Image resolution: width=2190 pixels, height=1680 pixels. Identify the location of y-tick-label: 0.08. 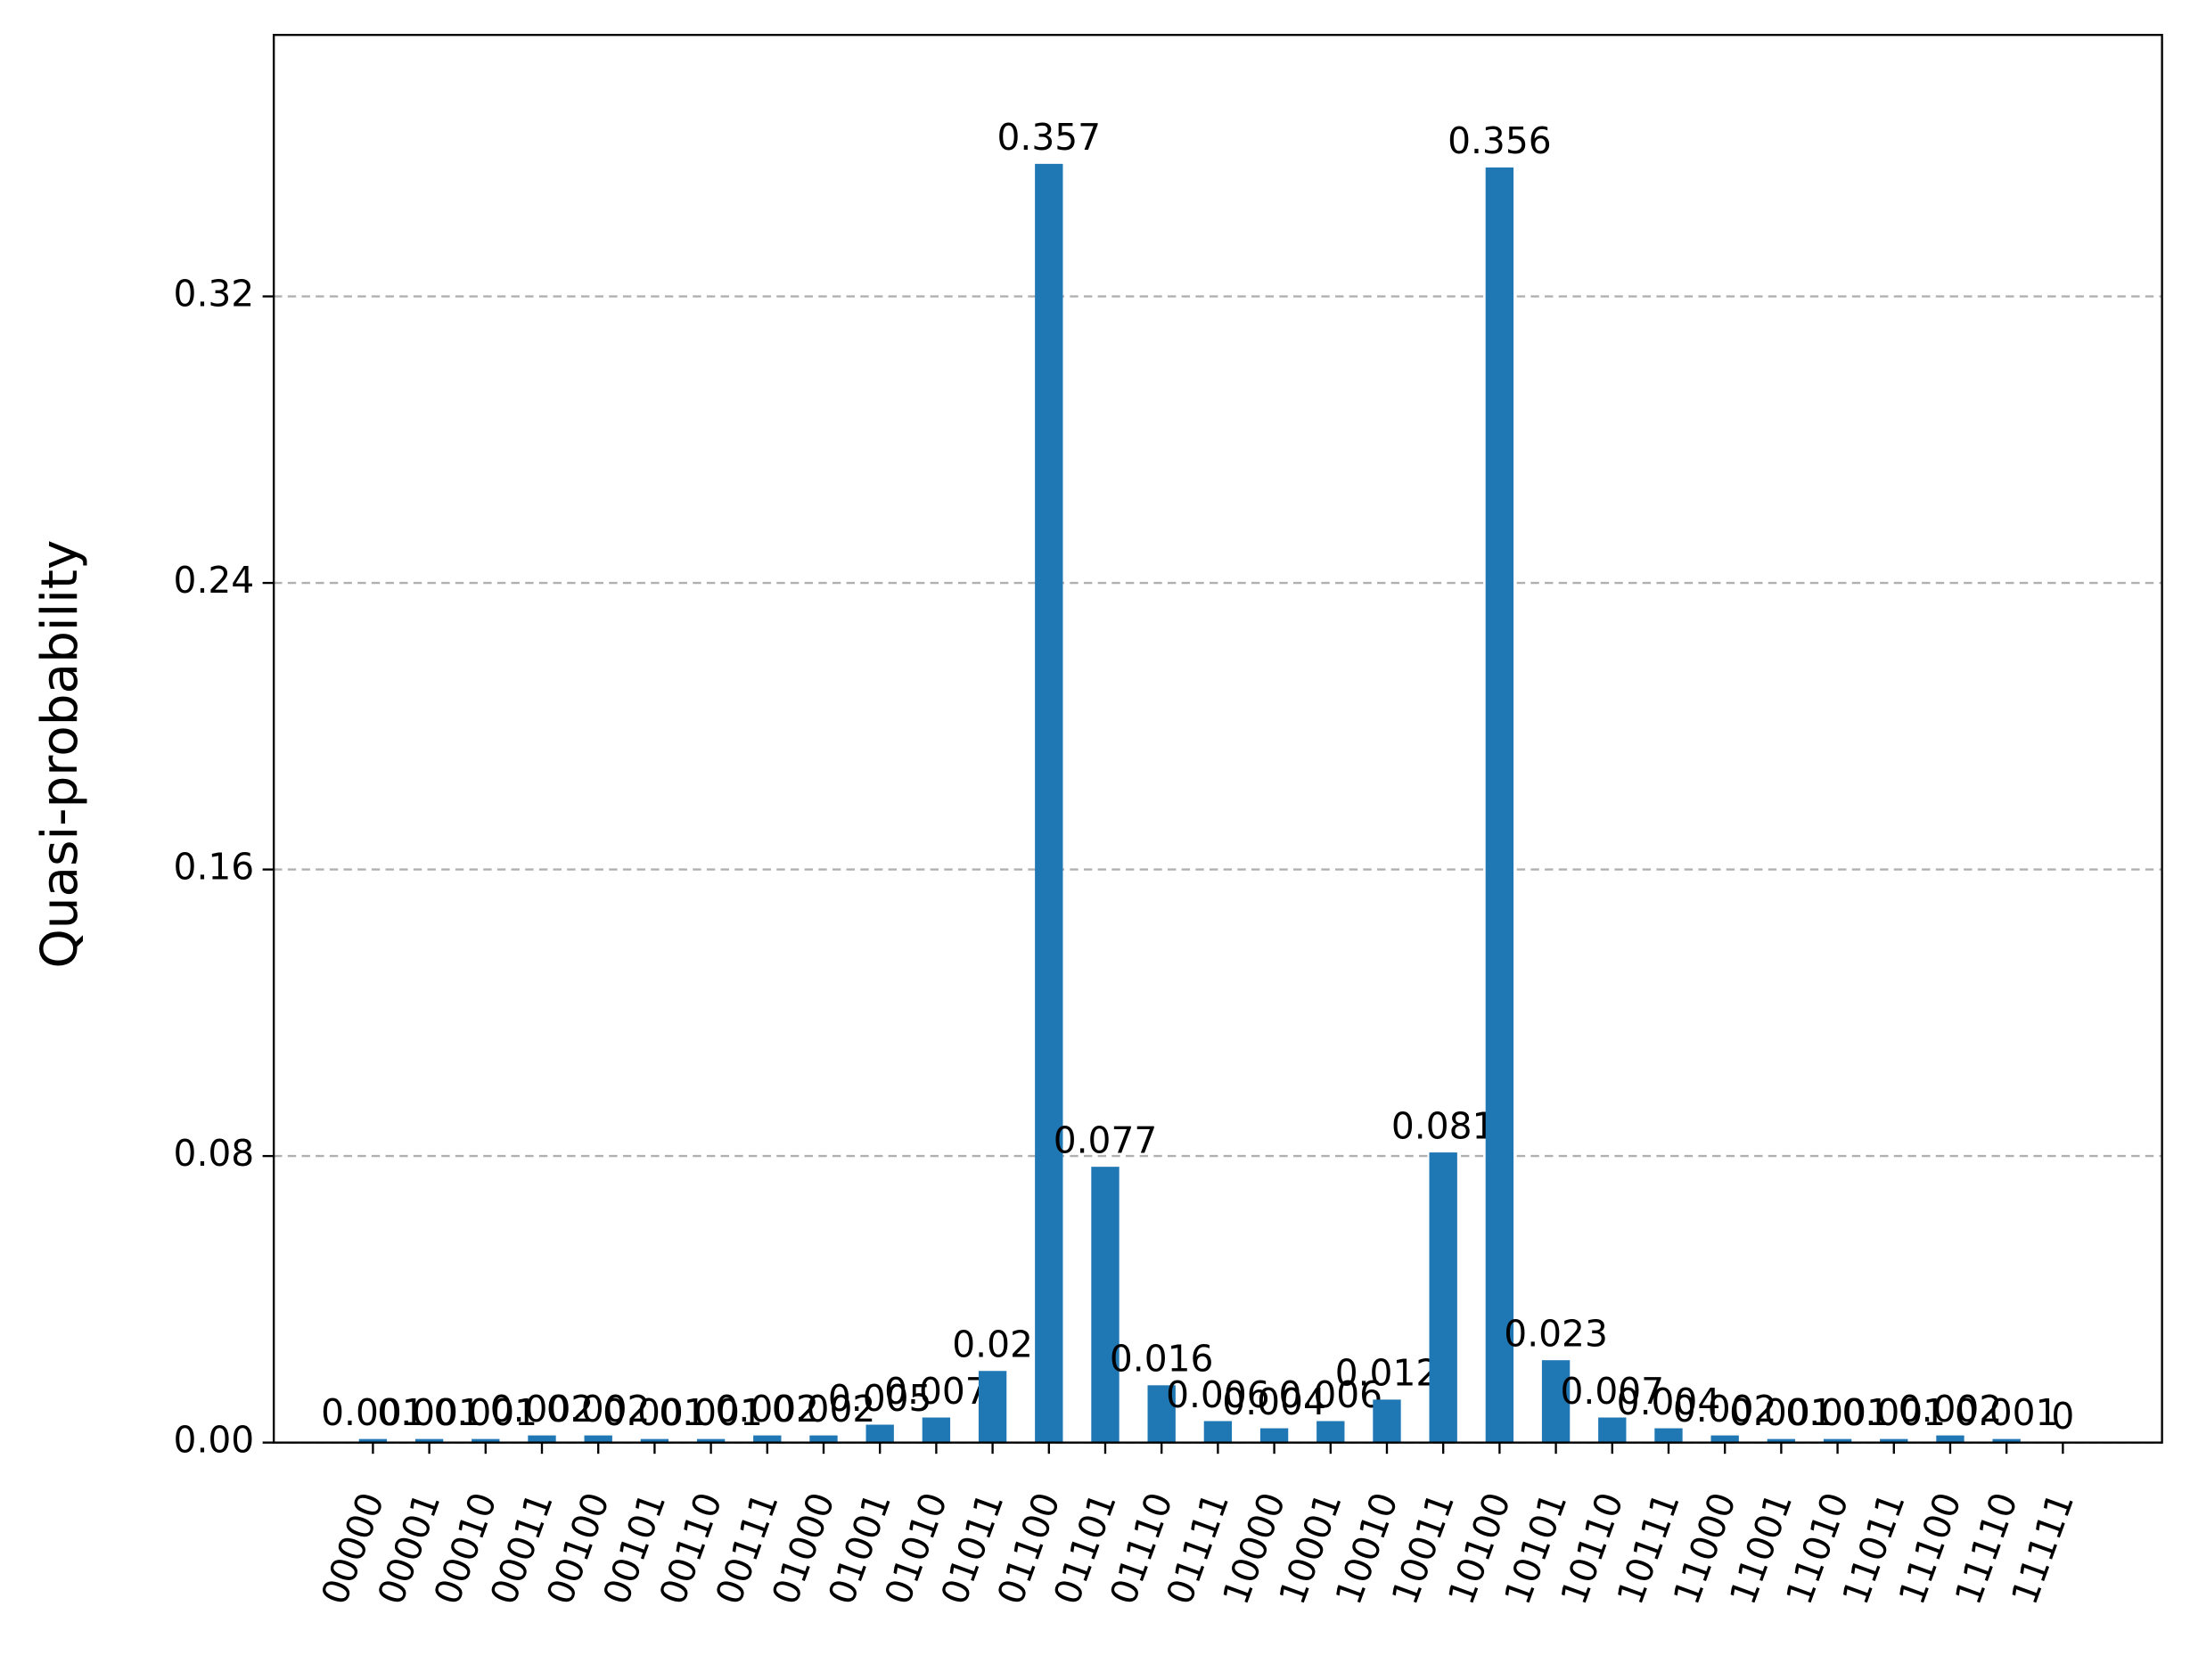
(214, 1153).